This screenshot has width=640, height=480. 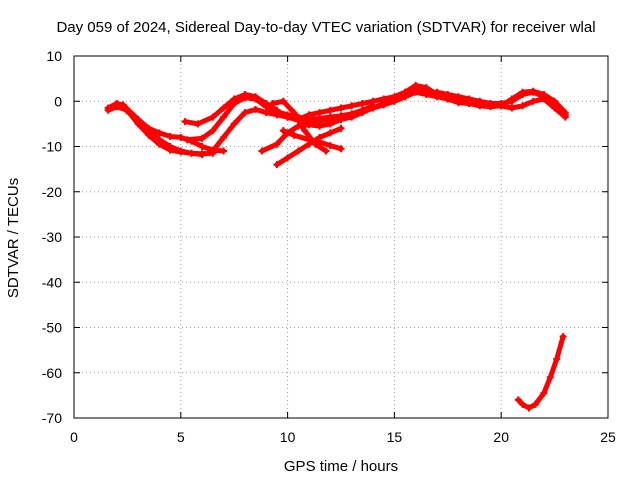 What do you see at coordinates (52, 237) in the screenshot?
I see `y-axis-tick-labels: 10 0 -10 -20 -30 -40 -50 -60 -70` at bounding box center [52, 237].